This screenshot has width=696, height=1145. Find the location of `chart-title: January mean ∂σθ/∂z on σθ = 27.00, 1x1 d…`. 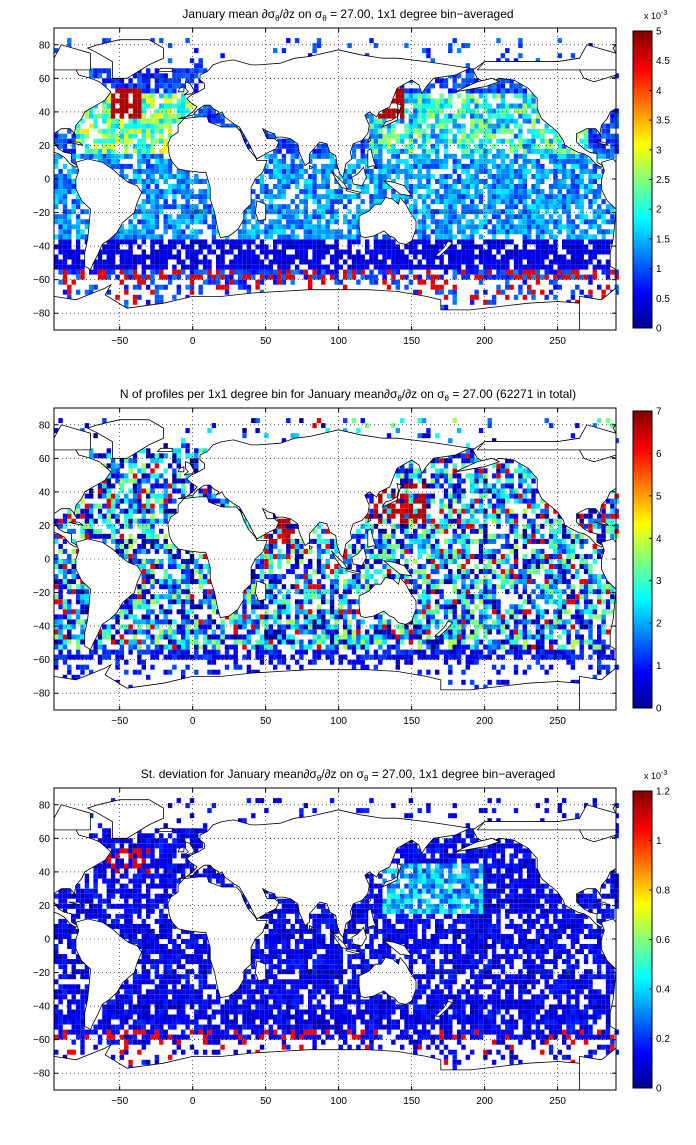

chart-title: January mean ∂σθ/∂z on σθ = 27.00, 1x1 d… is located at coordinates (347, 15).